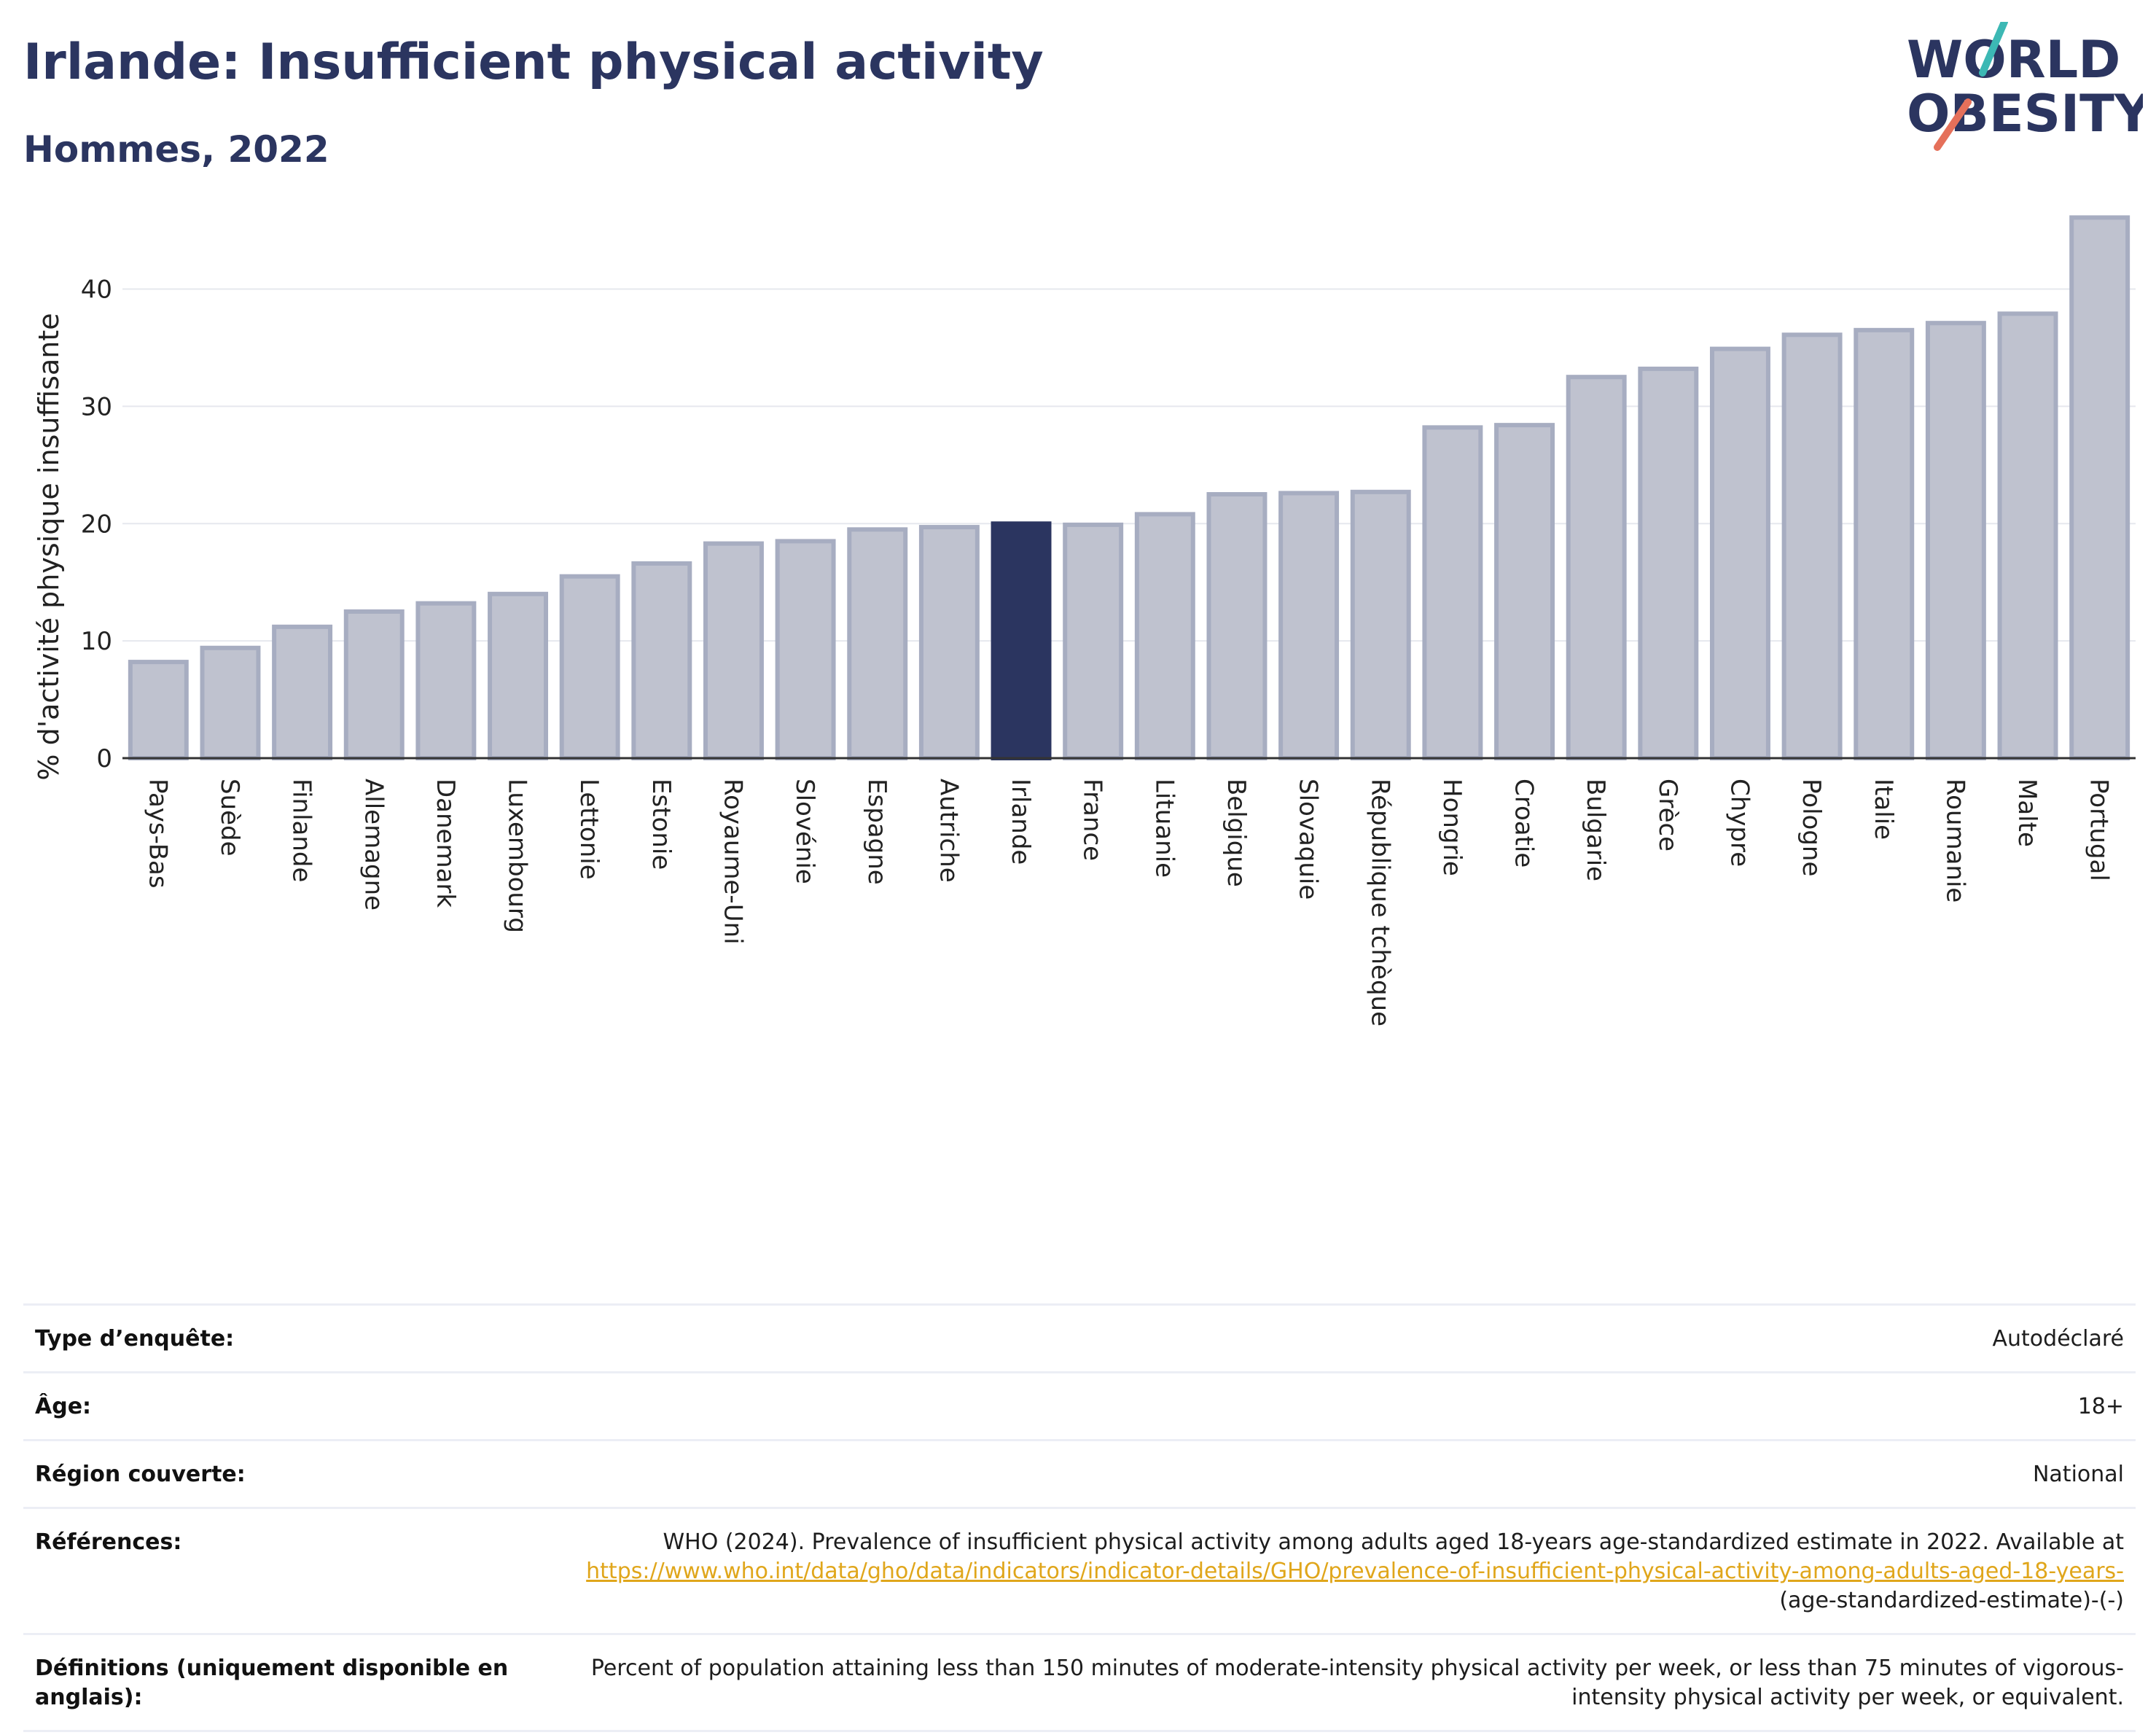 This screenshot has height=1735, width=2156. I want to click on bar-espagne, so click(877, 643).